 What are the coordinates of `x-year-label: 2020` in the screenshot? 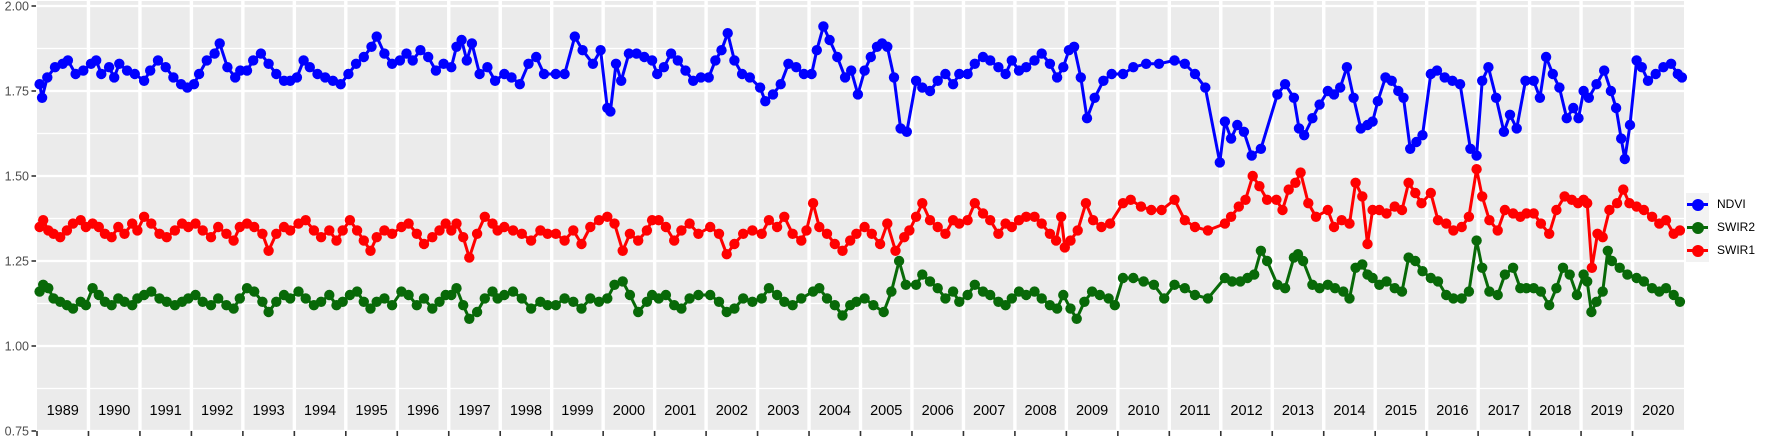 It's located at (1658, 411).